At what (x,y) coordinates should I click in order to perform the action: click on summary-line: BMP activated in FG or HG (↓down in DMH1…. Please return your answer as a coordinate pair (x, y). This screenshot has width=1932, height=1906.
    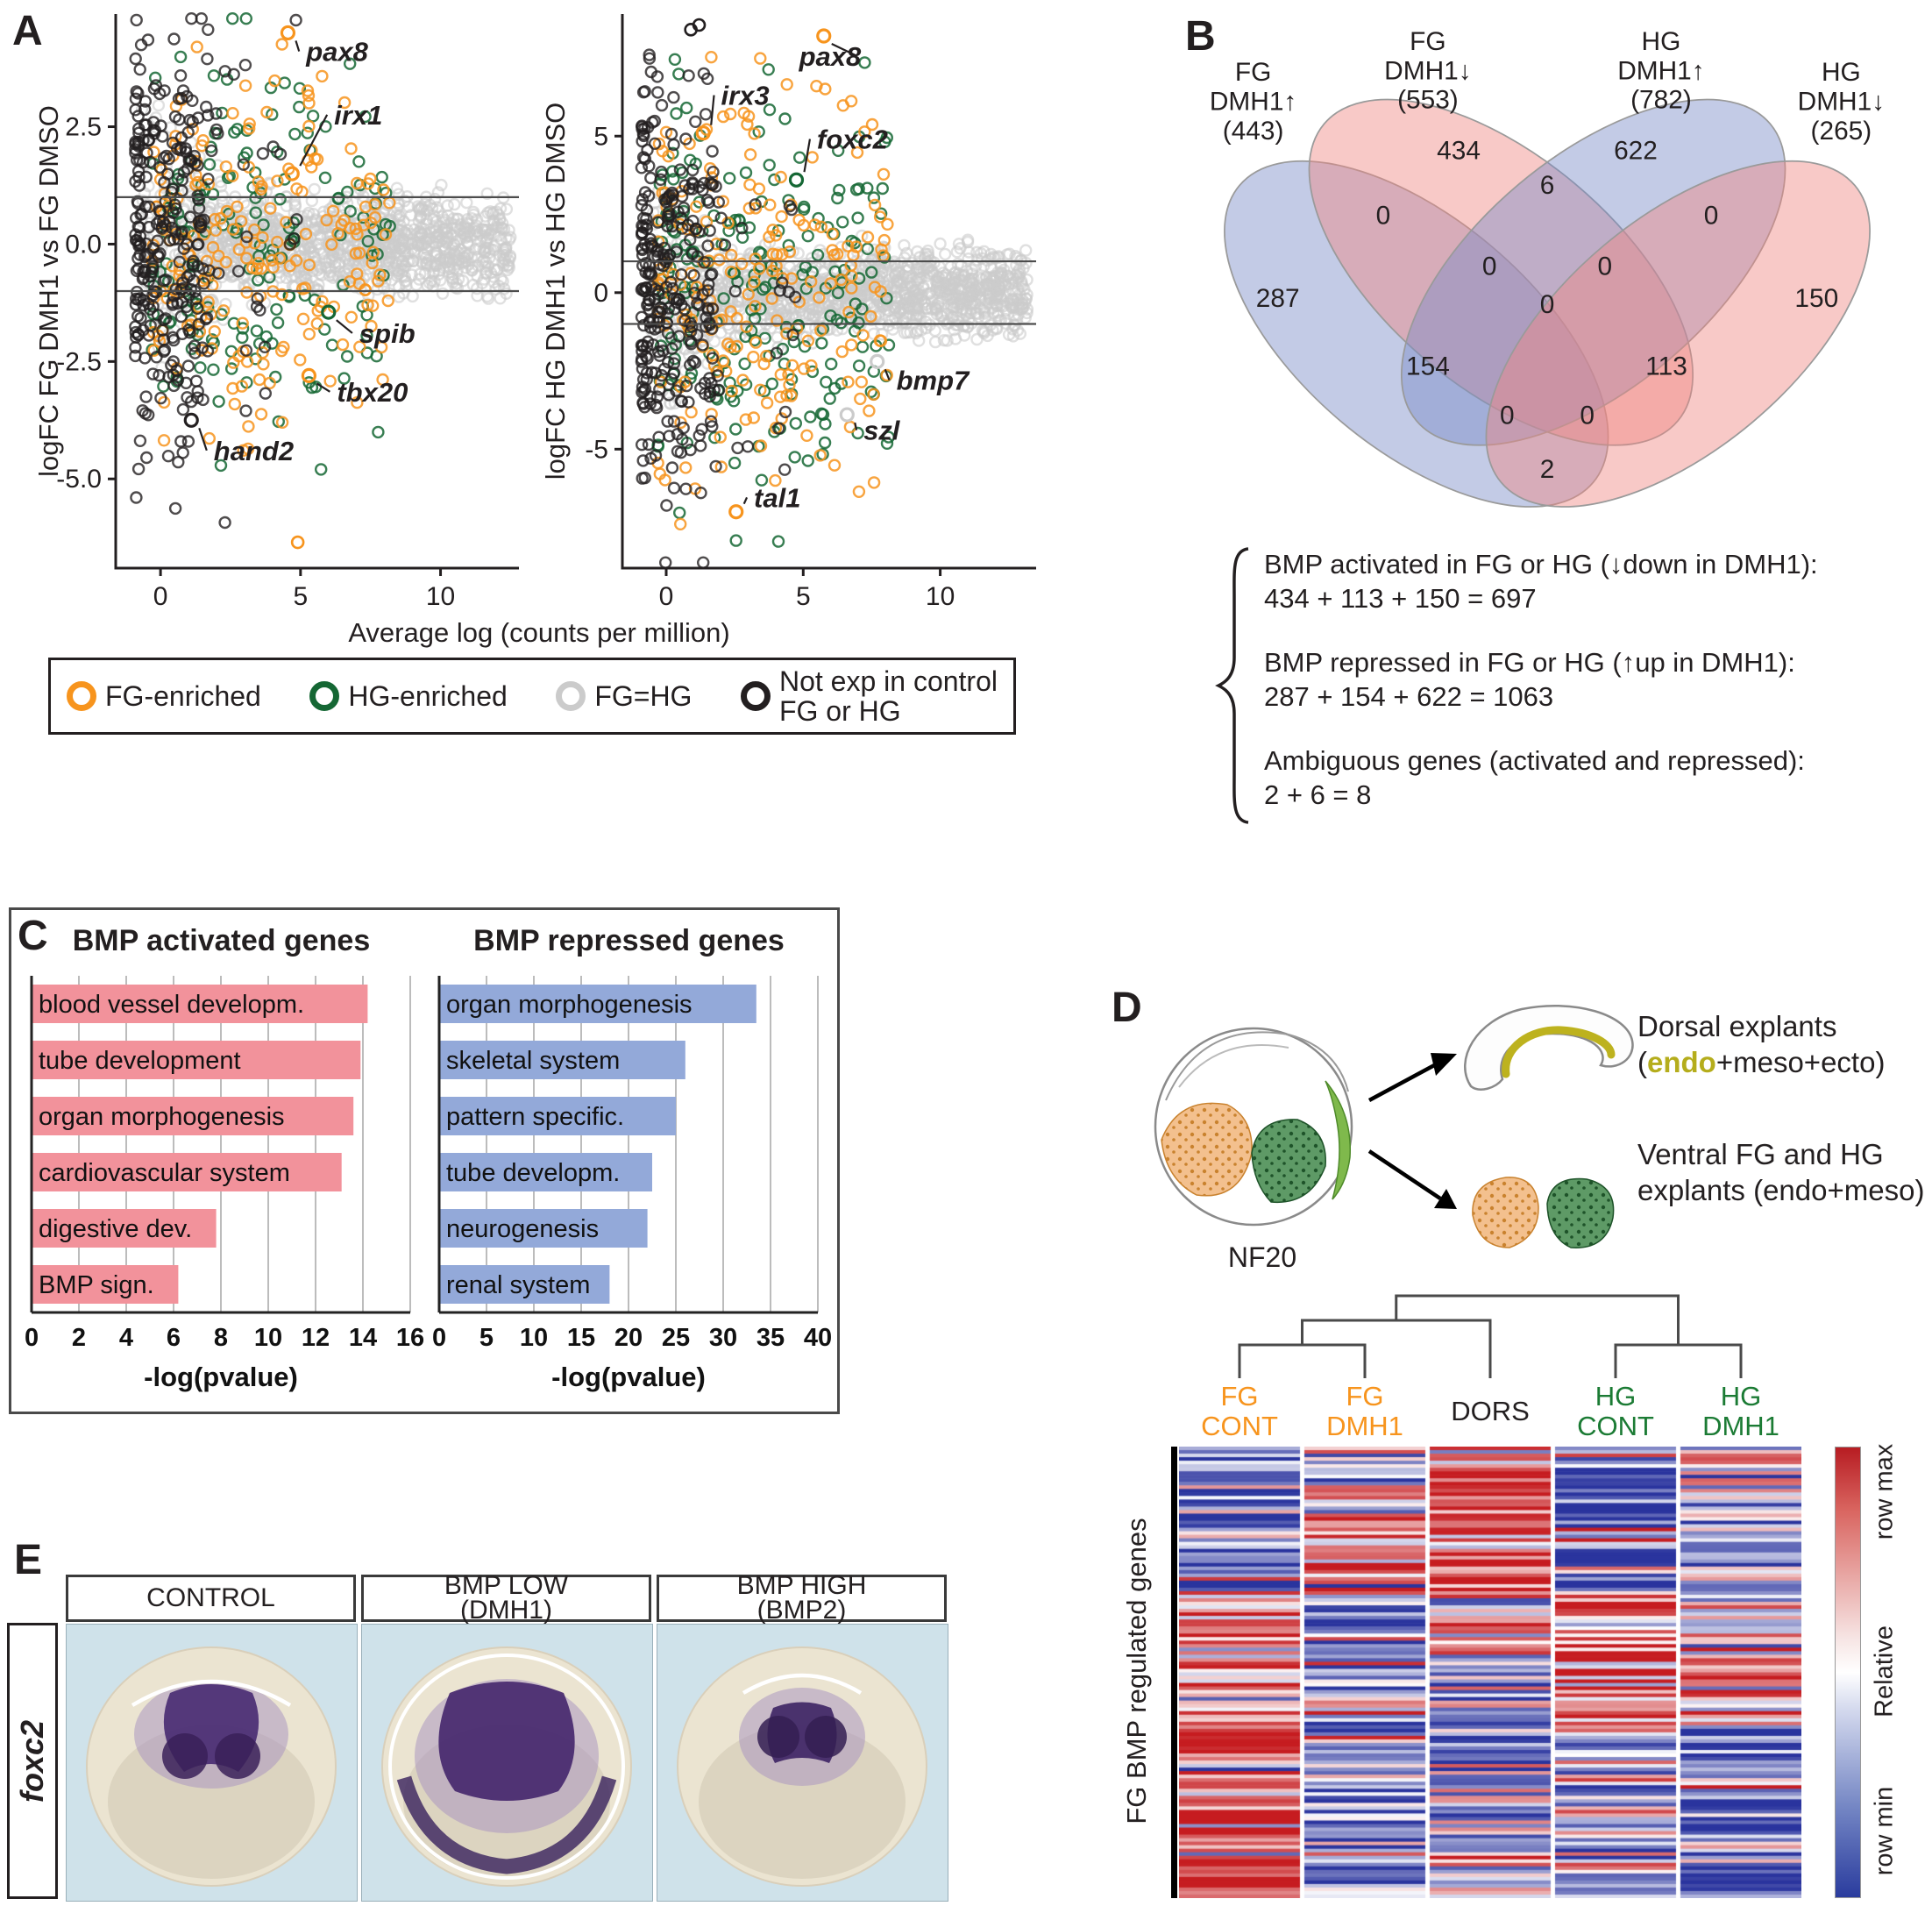
    Looking at the image, I should click on (1541, 564).